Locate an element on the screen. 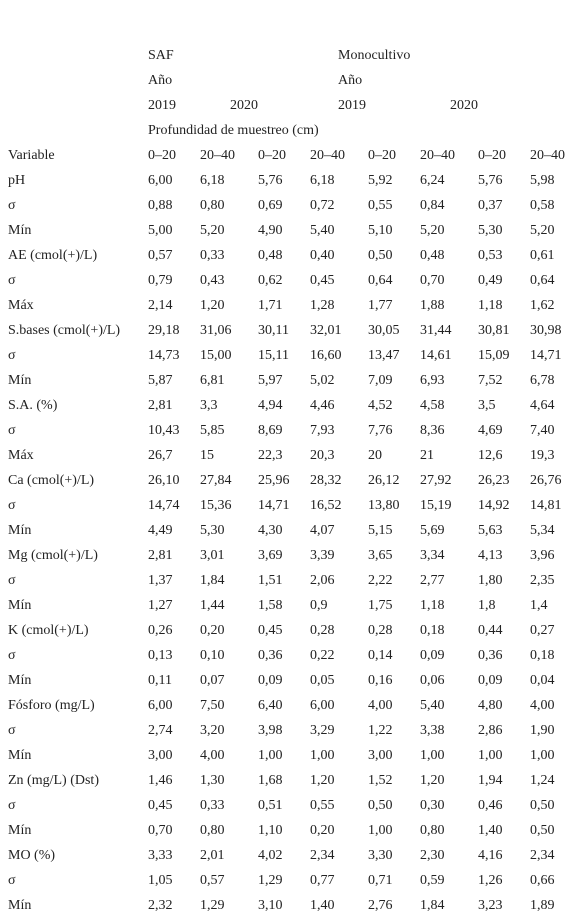  cell: 0,26 is located at coordinates (160, 630).